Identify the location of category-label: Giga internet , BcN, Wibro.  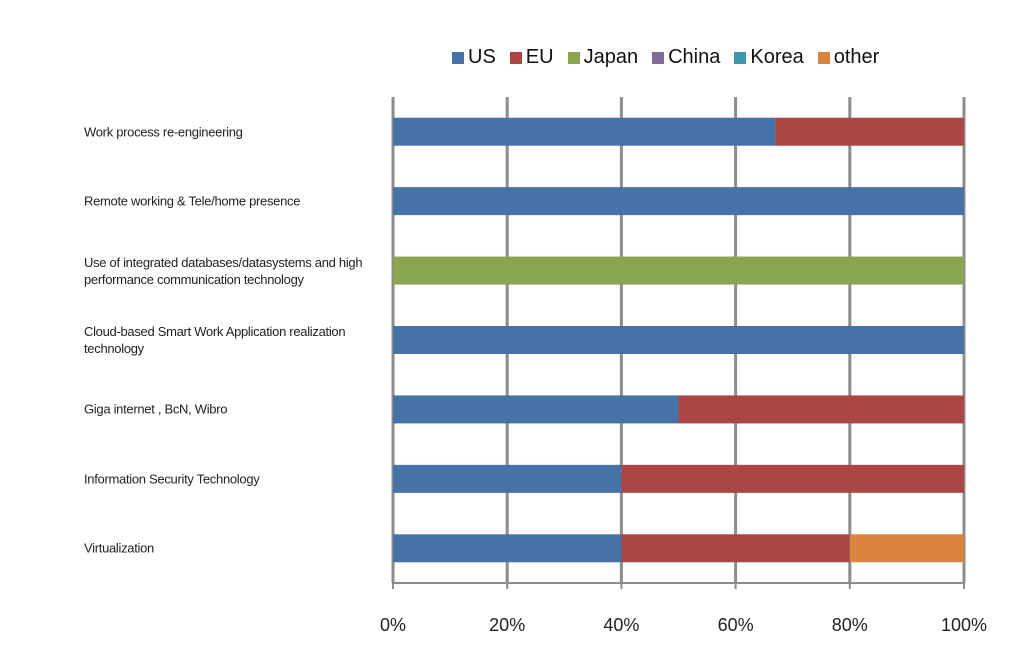
(156, 409).